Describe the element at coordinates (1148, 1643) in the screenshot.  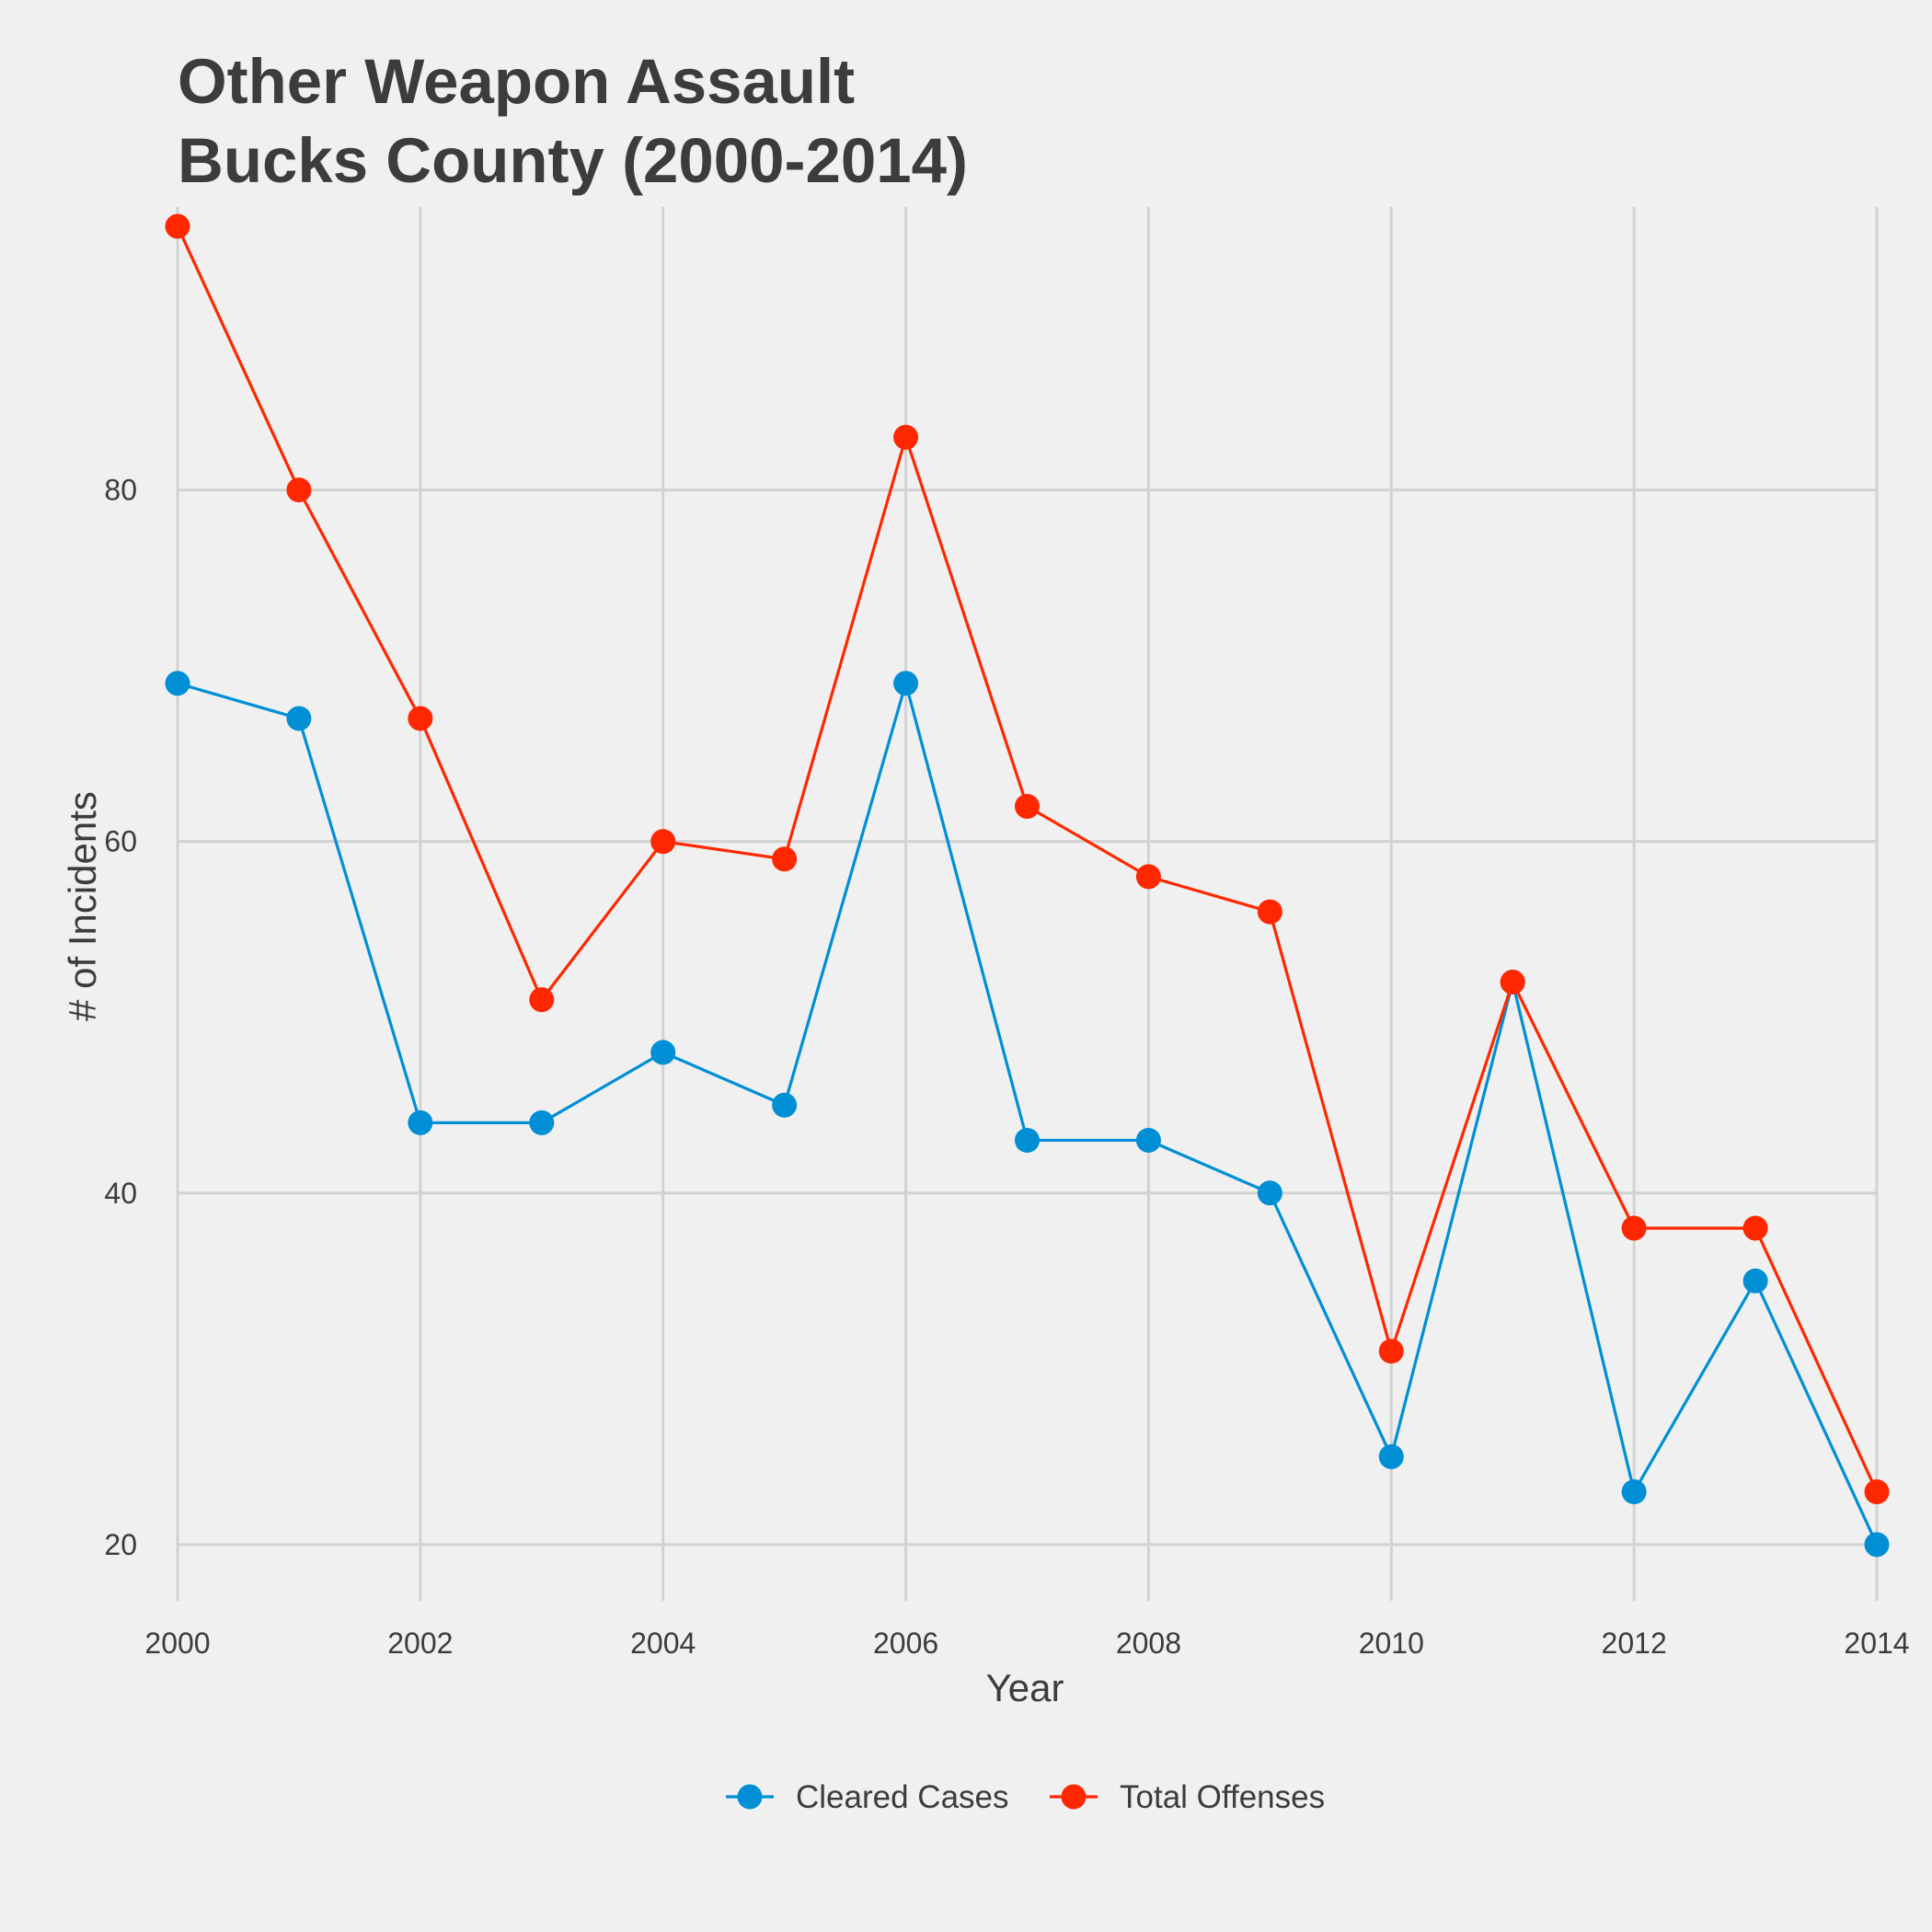
I see `x-tick-label: 2008` at that location.